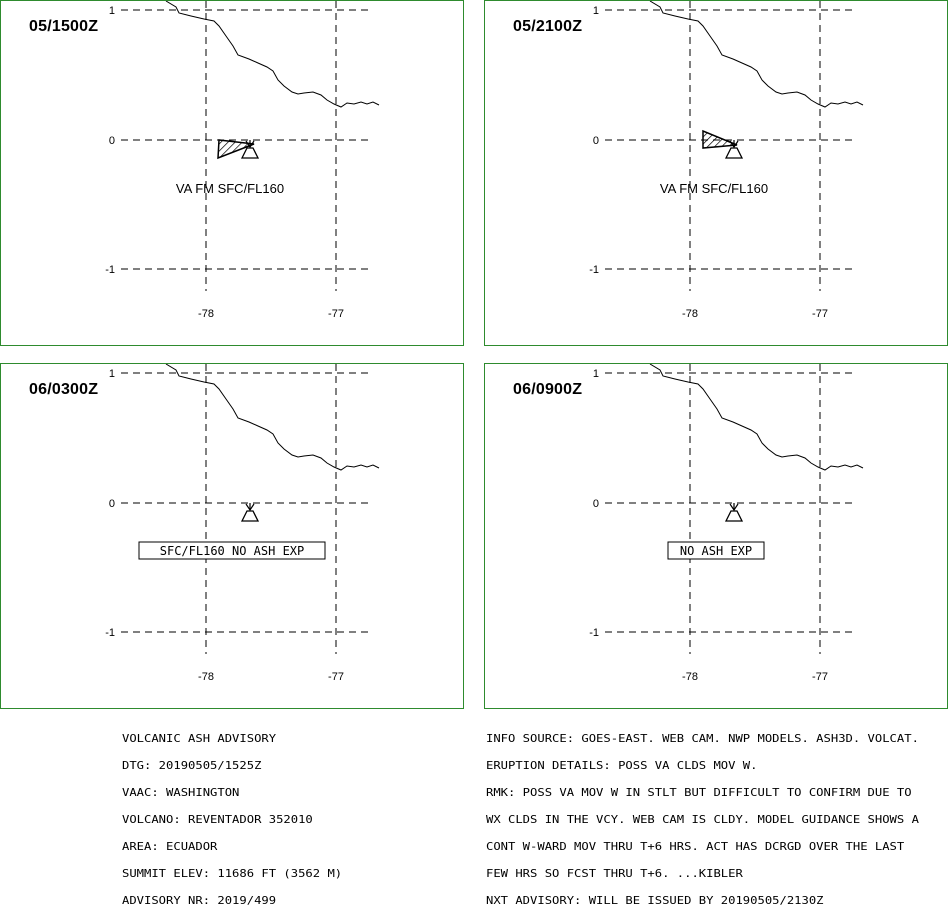 The image size is (950, 914). Describe the element at coordinates (217, 819) in the screenshot. I see `advisory-line: VOLCANO: REVENTADOR 352010` at that location.